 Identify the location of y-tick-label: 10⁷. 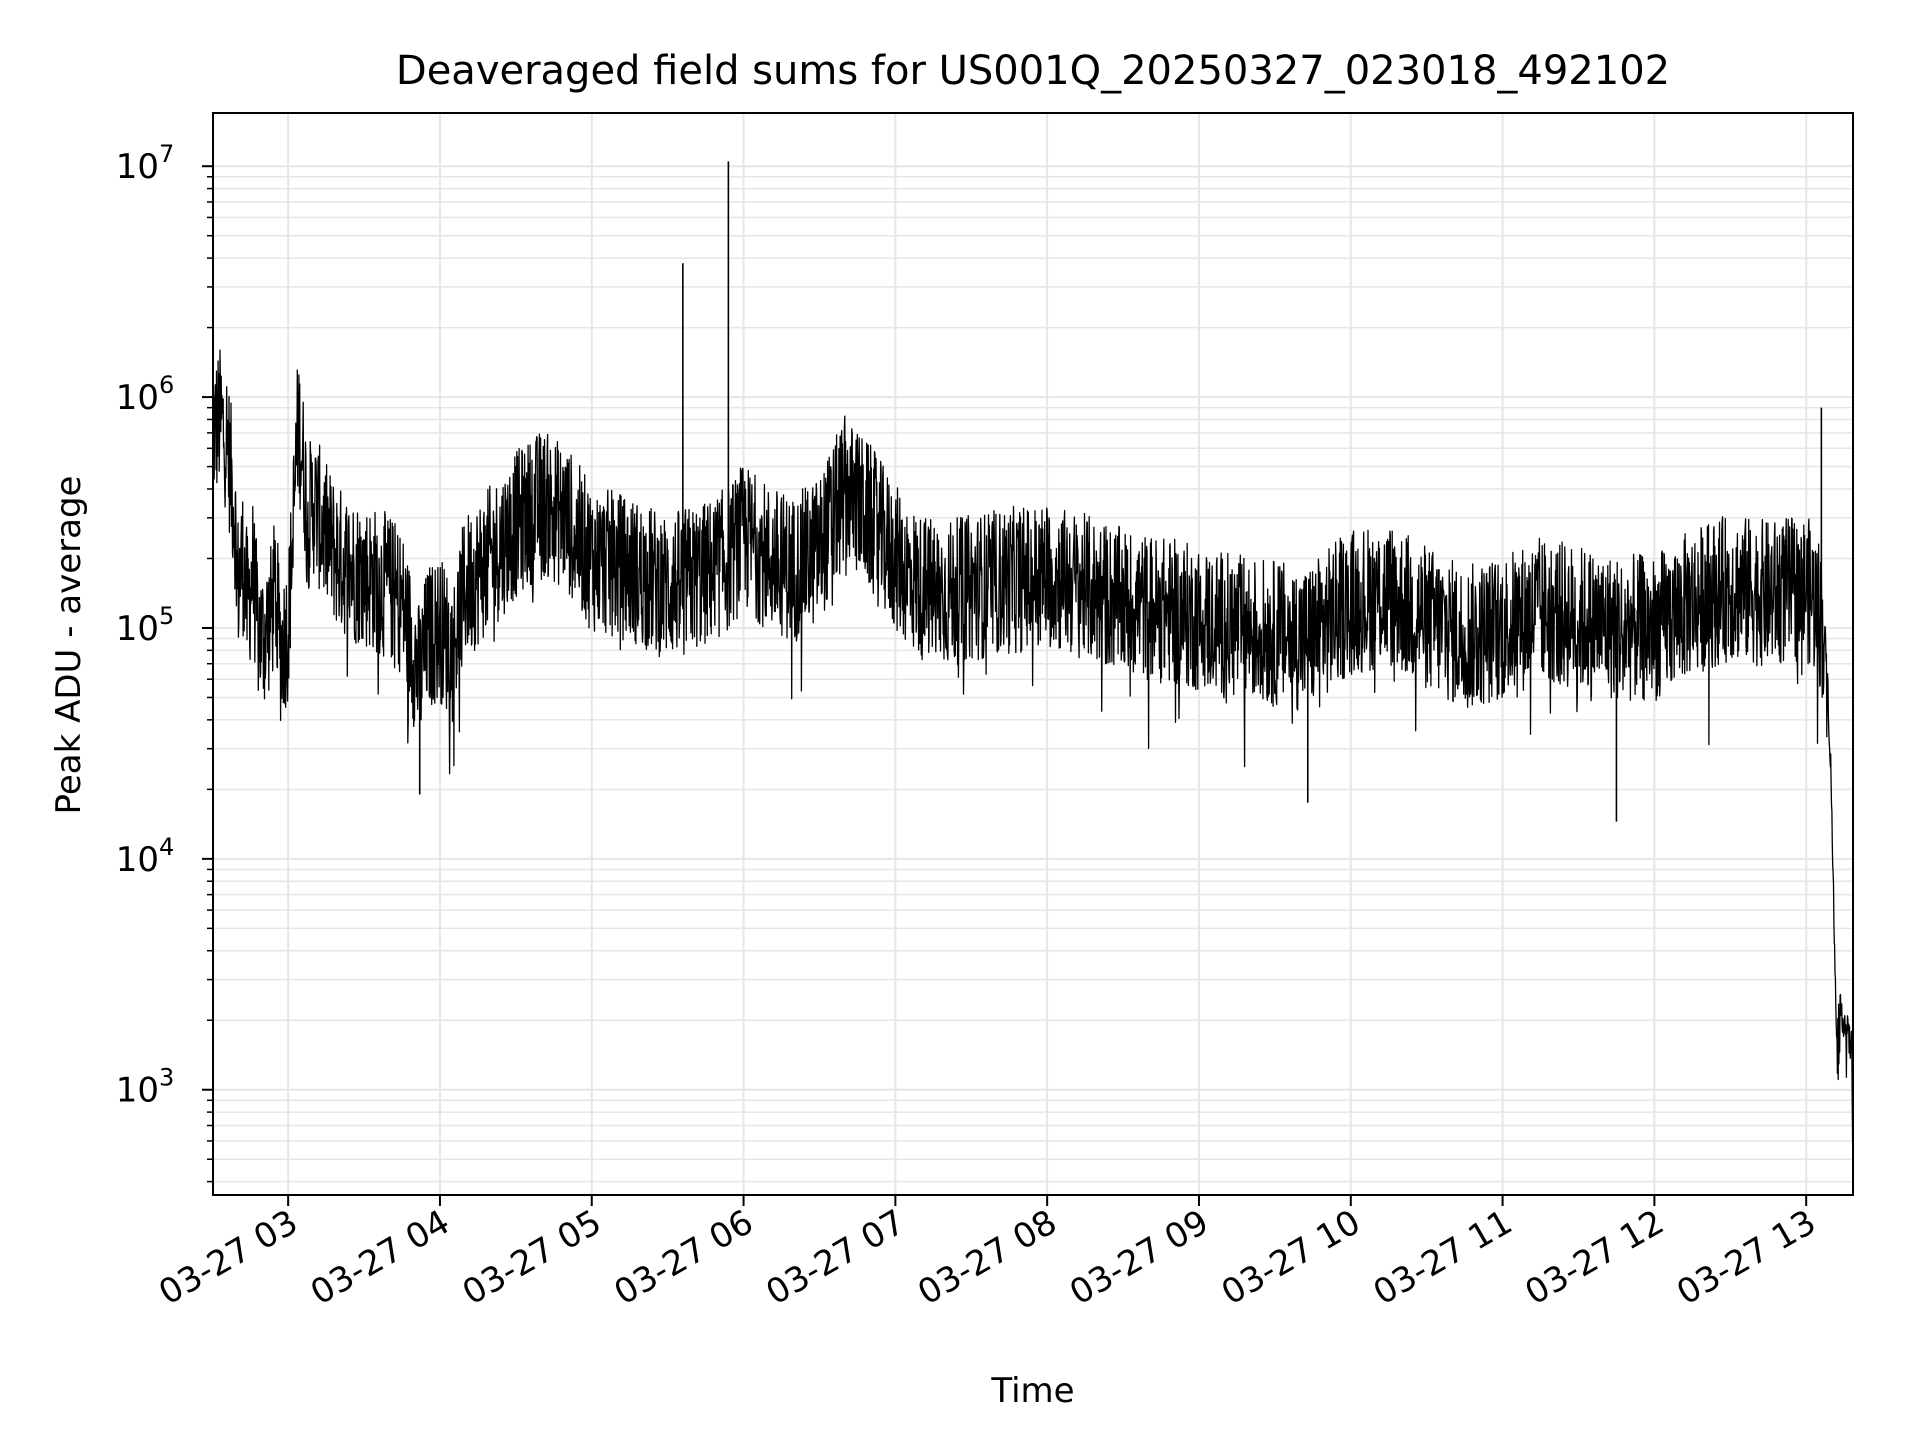
(145, 163).